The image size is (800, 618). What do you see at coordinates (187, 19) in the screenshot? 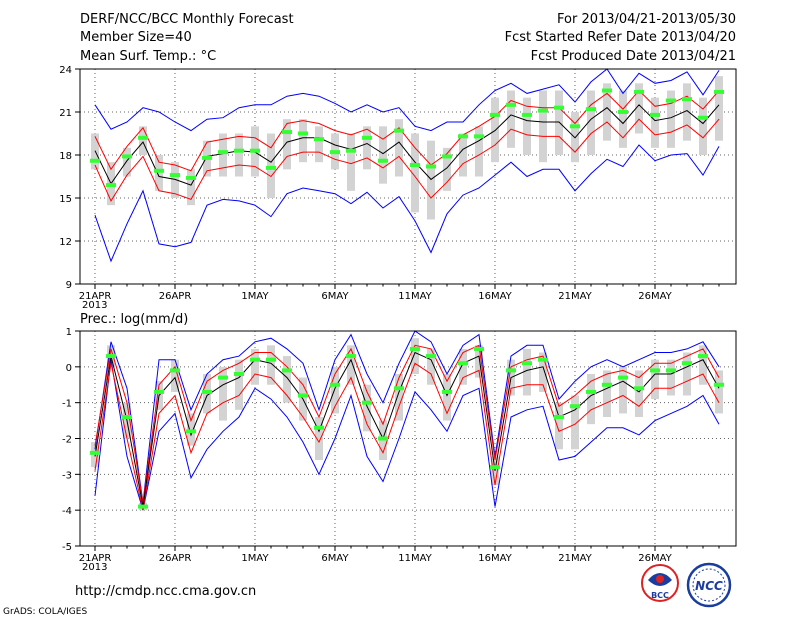
I see `figure-title: DERF/NCC/BCC Monthly Forecast` at bounding box center [187, 19].